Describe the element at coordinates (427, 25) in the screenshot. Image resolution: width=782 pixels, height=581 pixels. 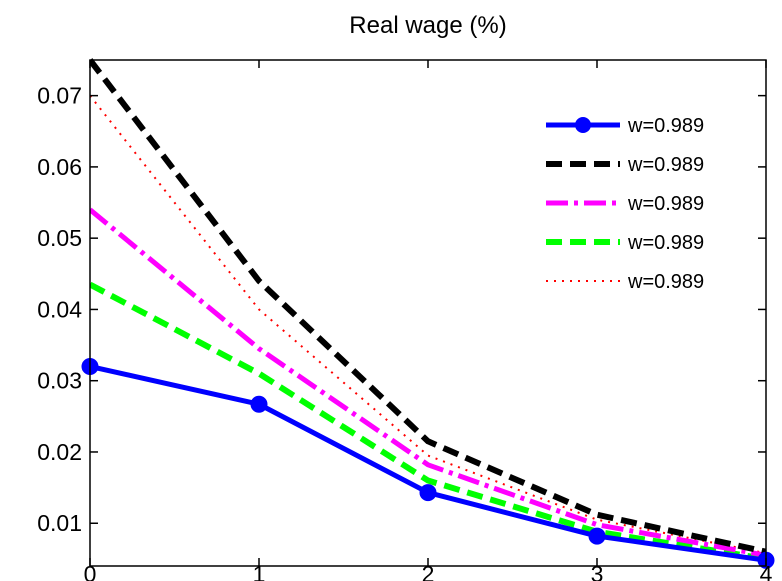
I see `chart-title: Real wage (%)` at that location.